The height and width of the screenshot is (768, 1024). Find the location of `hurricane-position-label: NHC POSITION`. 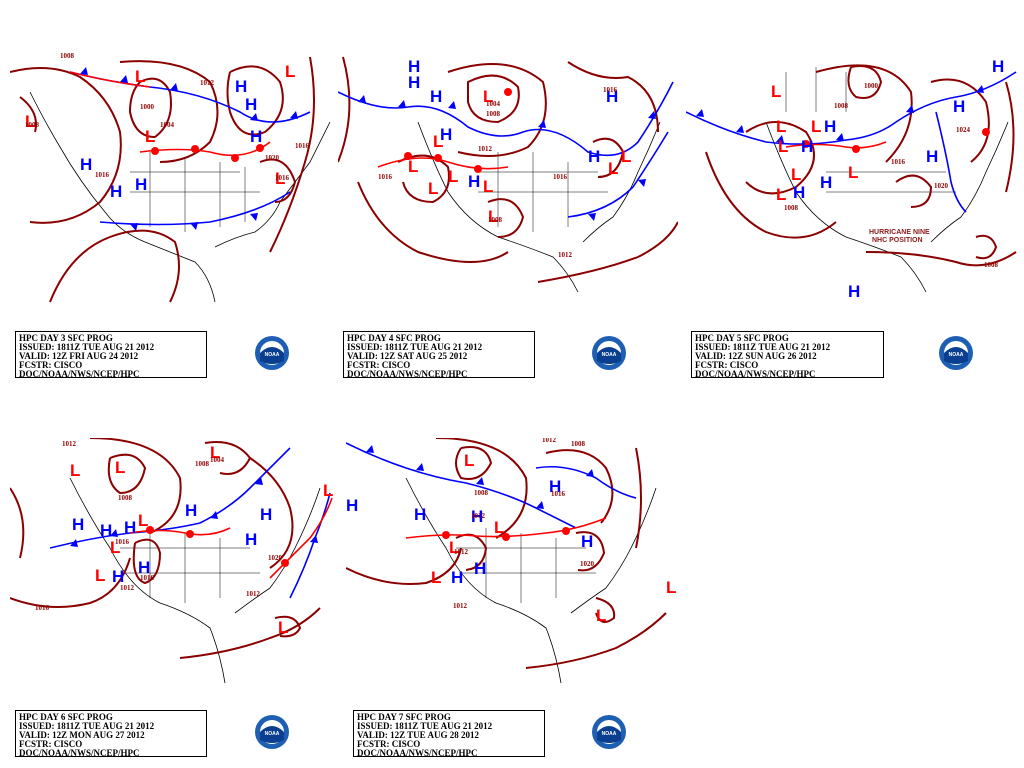

hurricane-position-label: NHC POSITION is located at coordinates (897, 240).